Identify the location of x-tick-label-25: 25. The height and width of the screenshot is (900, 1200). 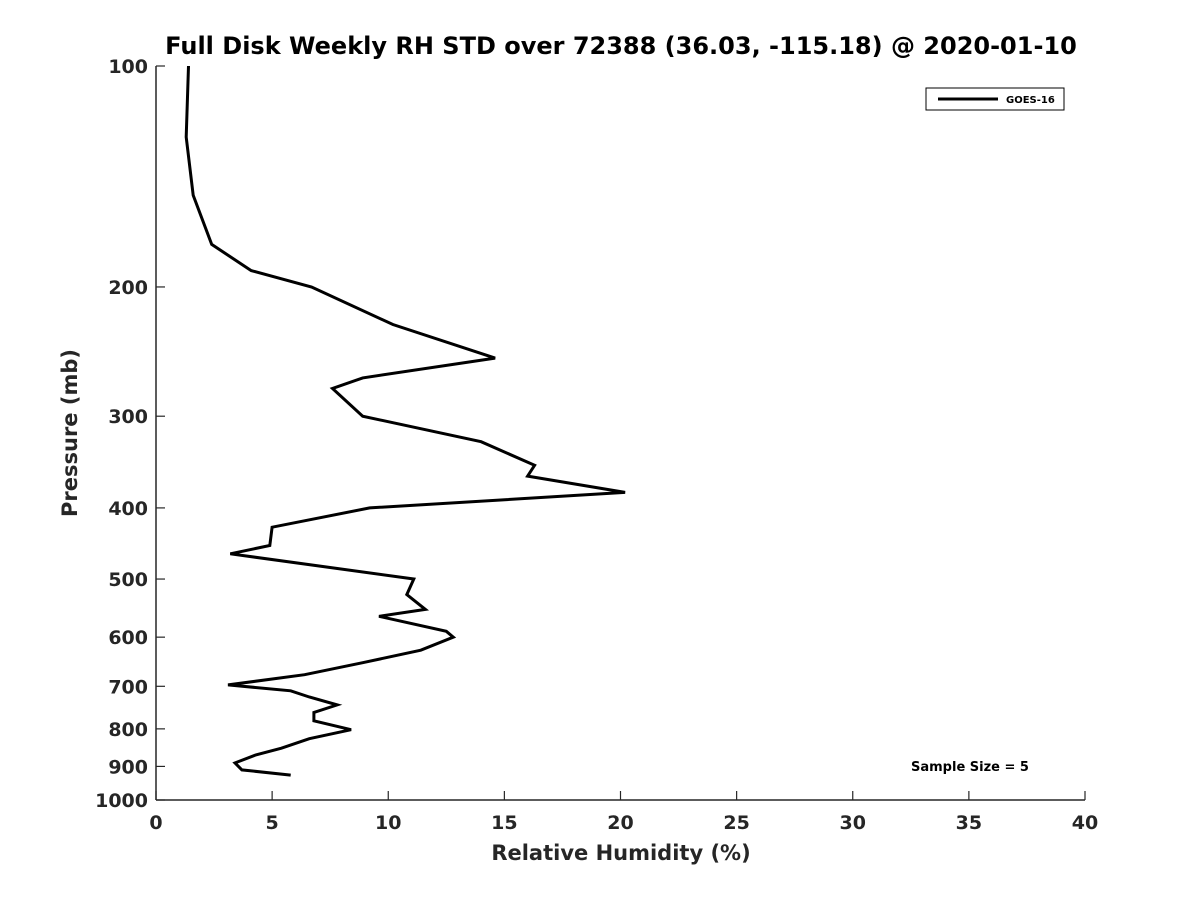
(736, 823).